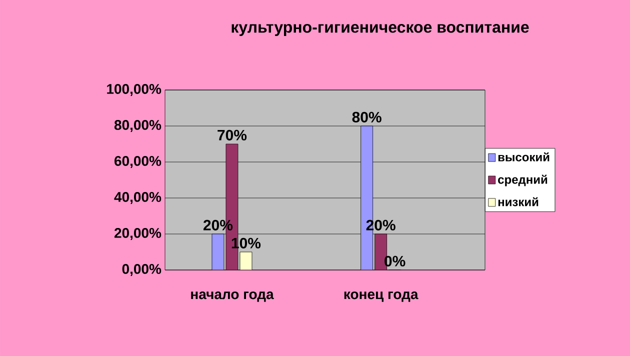 The width and height of the screenshot is (630, 356). Describe the element at coordinates (134, 90) in the screenshot. I see `y-tick-label: 100,00%` at that location.